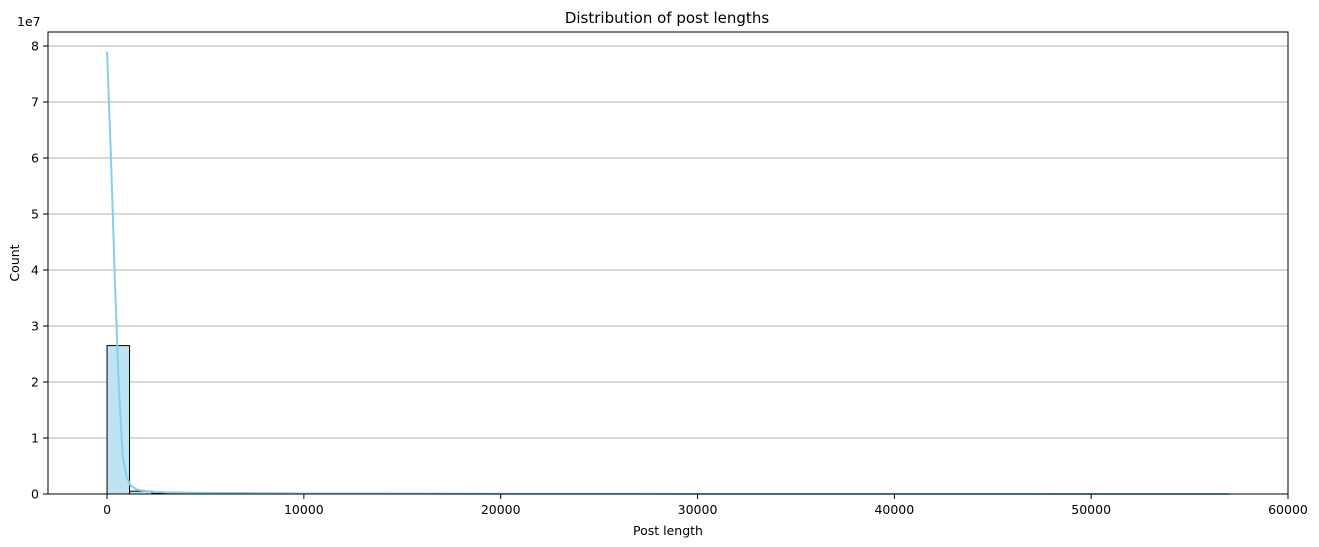  I want to click on x-axis-label: Post length, so click(668, 530).